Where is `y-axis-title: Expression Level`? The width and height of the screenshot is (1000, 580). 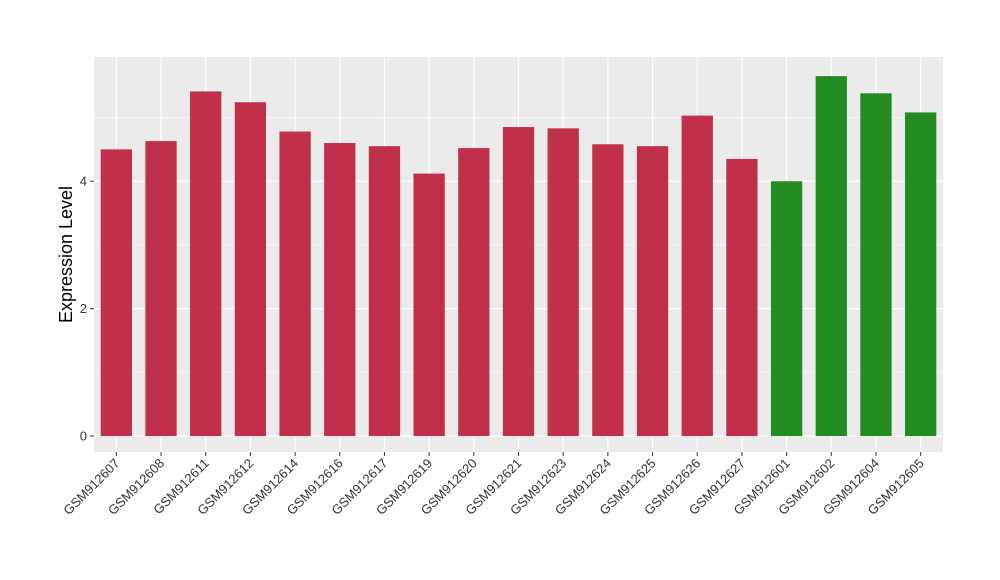
y-axis-title: Expression Level is located at coordinates (66, 254).